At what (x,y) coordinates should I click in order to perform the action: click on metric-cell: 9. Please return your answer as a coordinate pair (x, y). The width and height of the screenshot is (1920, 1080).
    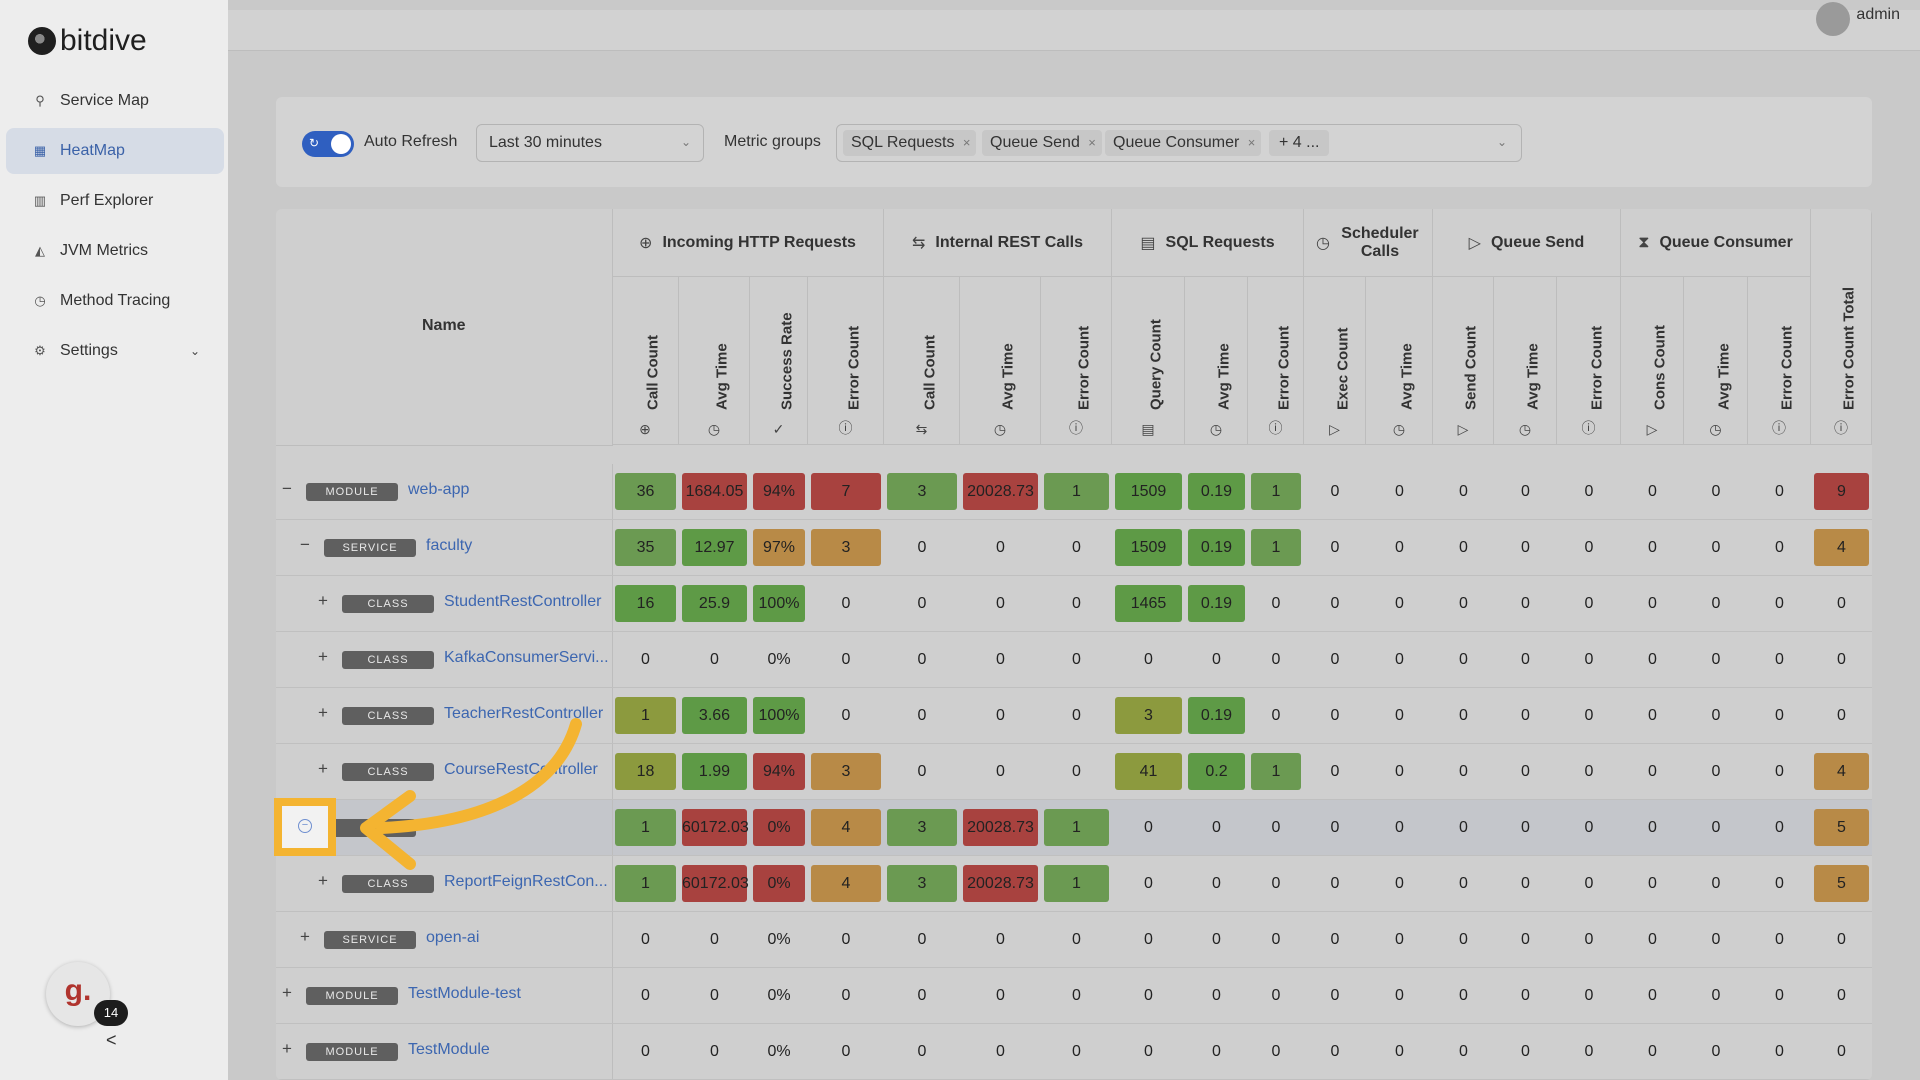
    Looking at the image, I should click on (1841, 491).